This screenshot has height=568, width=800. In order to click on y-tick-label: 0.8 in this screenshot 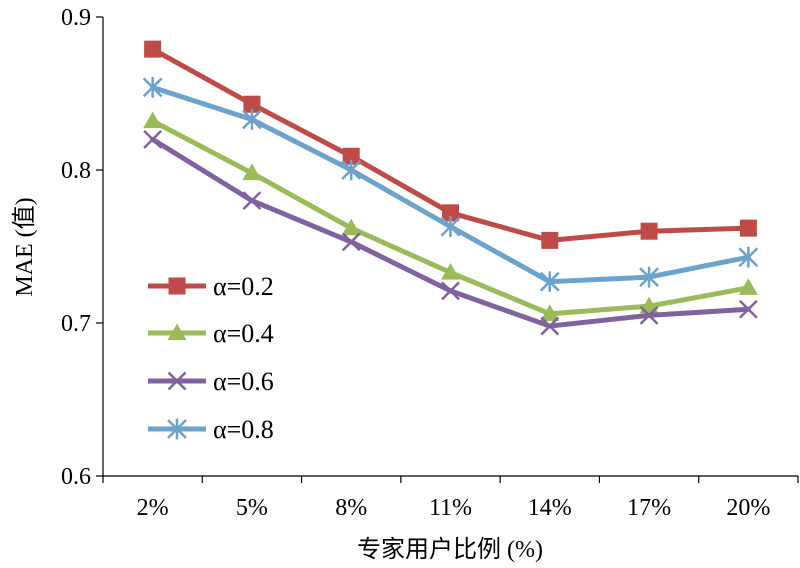, I will do `click(76, 171)`.